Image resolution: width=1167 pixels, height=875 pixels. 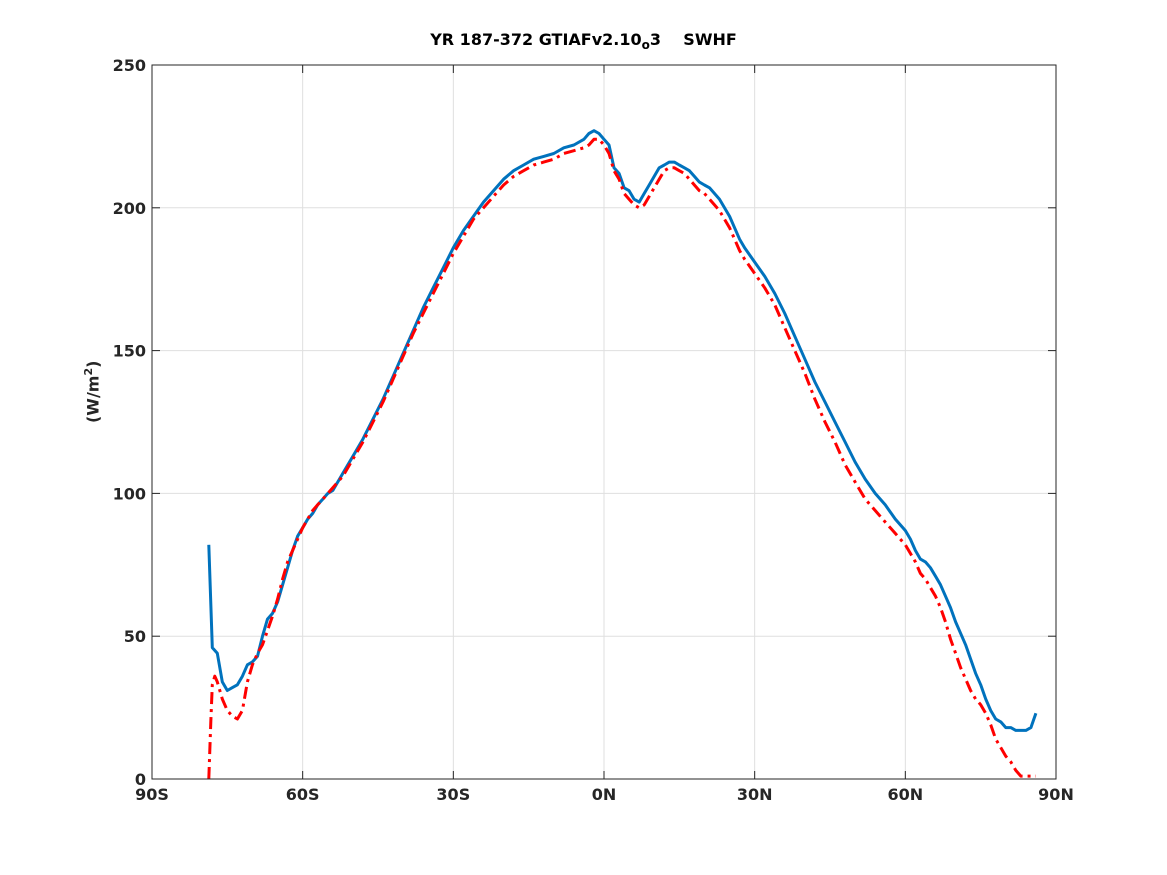 I want to click on y-axis-label: (W/m2), so click(x=92, y=392).